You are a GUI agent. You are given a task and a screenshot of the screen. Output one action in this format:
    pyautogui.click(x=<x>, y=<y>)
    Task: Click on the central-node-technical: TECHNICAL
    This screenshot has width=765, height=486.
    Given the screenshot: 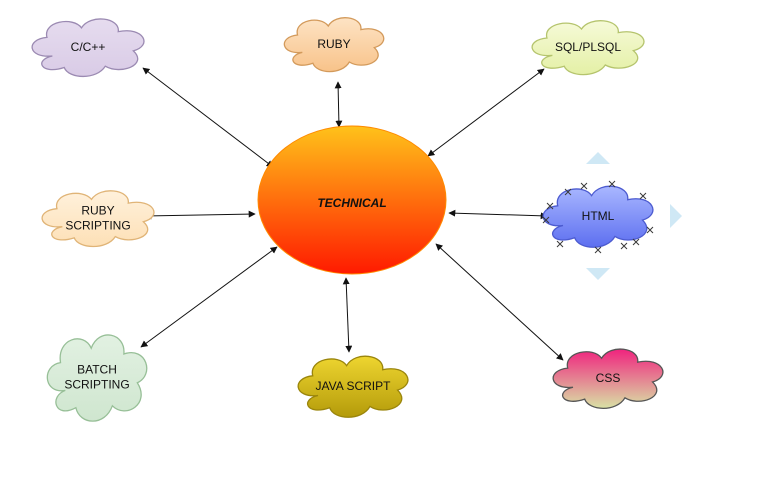 What is the action you would take?
    pyautogui.click(x=352, y=200)
    